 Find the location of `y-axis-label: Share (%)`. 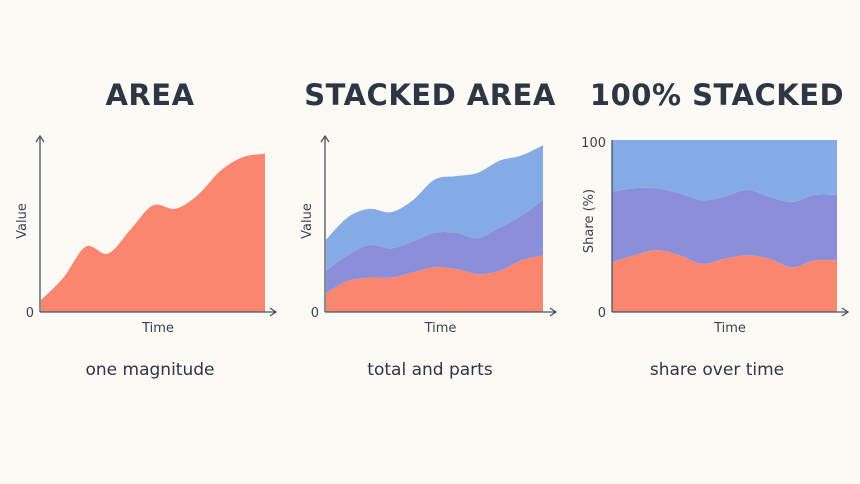

y-axis-label: Share (%) is located at coordinates (589, 221).